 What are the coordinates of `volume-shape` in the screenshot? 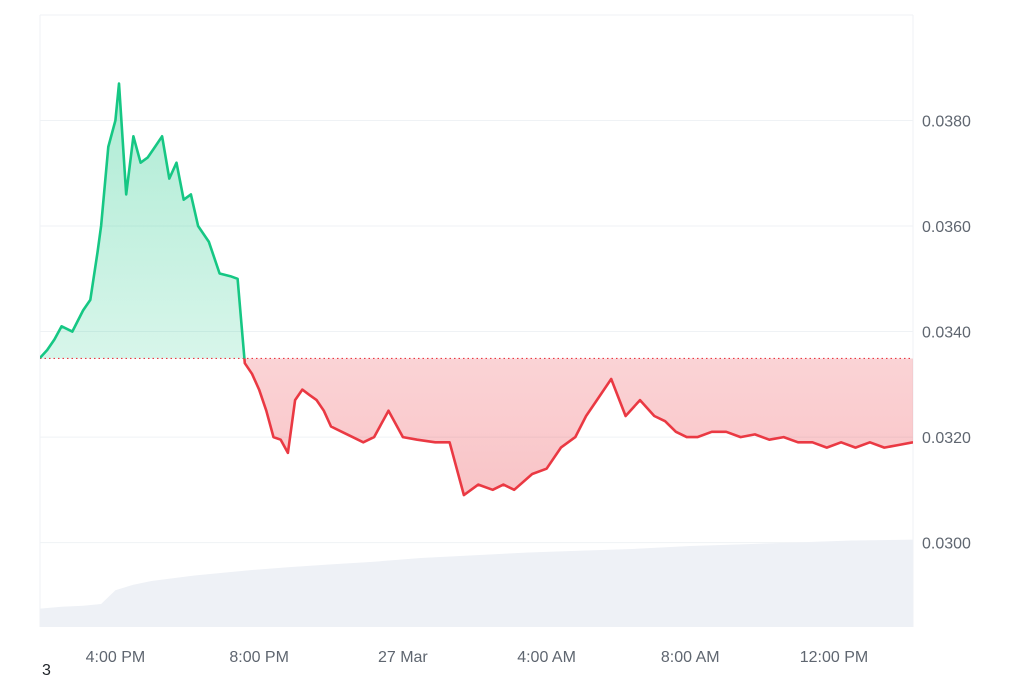 It's located at (476, 583).